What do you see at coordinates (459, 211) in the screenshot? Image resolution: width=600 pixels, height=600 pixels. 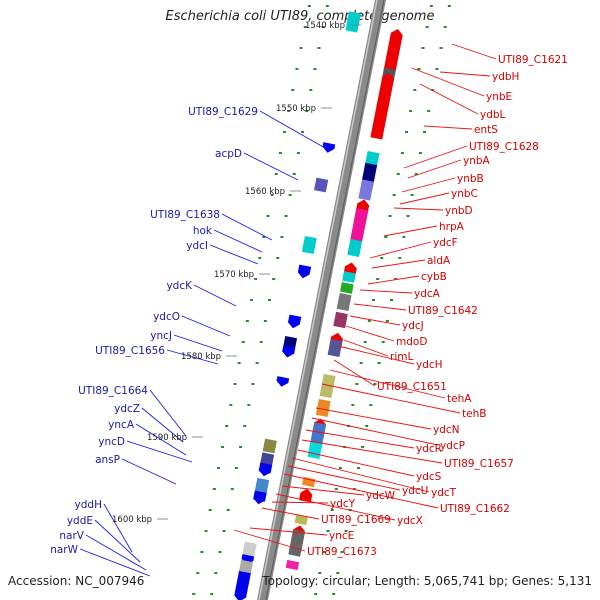 I see `reverse-gene-label: ynbD` at bounding box center [459, 211].